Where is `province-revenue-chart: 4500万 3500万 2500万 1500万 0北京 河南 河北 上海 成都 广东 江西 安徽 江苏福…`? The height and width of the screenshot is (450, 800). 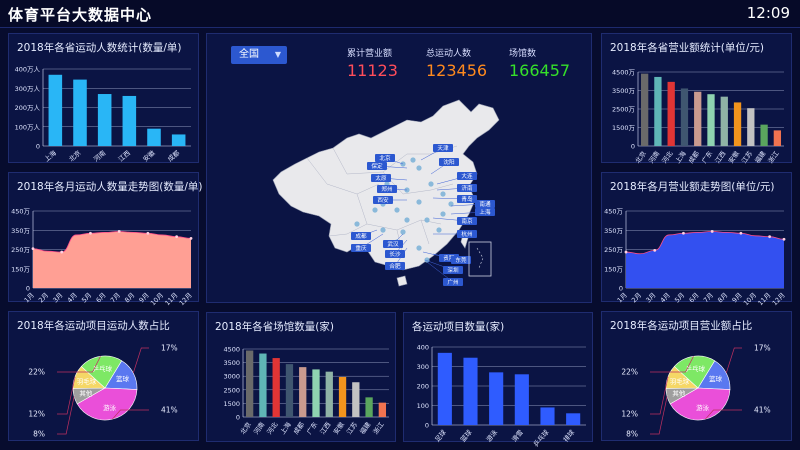
province-revenue-chart: 4500万 3500万 2500万 1500万 0北京 河南 河北 上海 成都 广东 江西 安徽 江苏福… is located at coordinates (698, 117).